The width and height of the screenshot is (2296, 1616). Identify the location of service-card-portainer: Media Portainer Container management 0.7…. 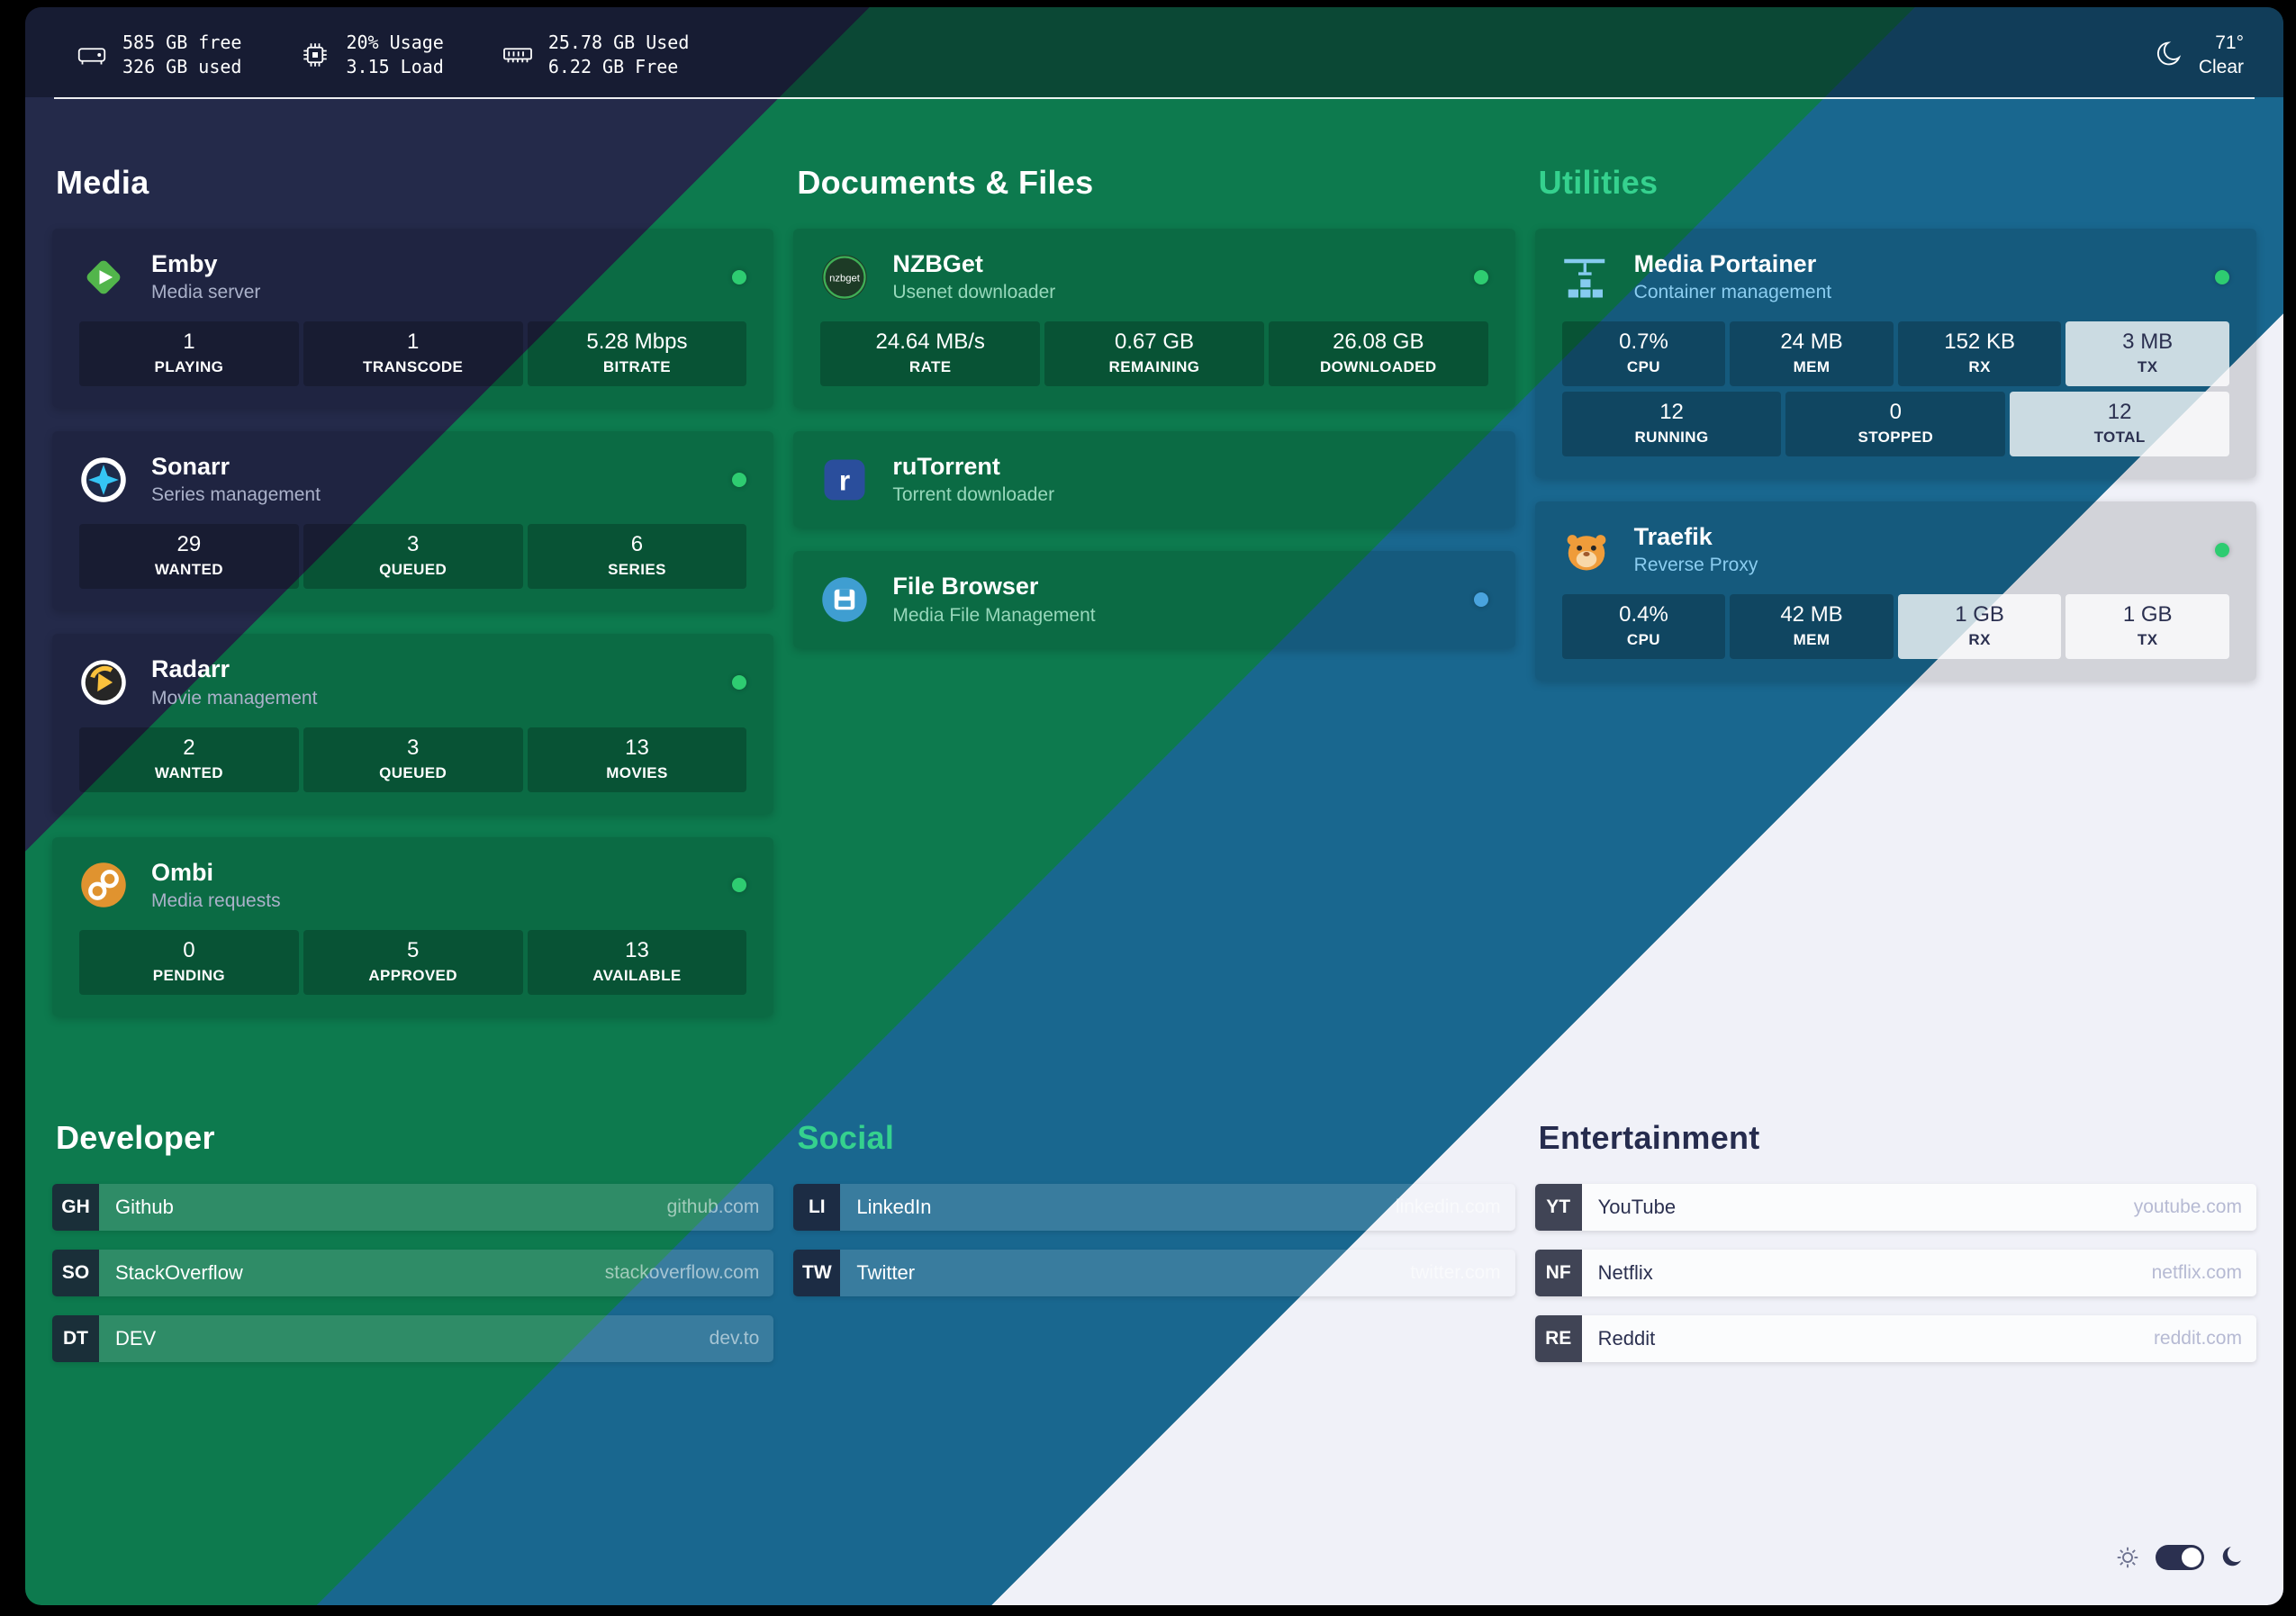
(1895, 354).